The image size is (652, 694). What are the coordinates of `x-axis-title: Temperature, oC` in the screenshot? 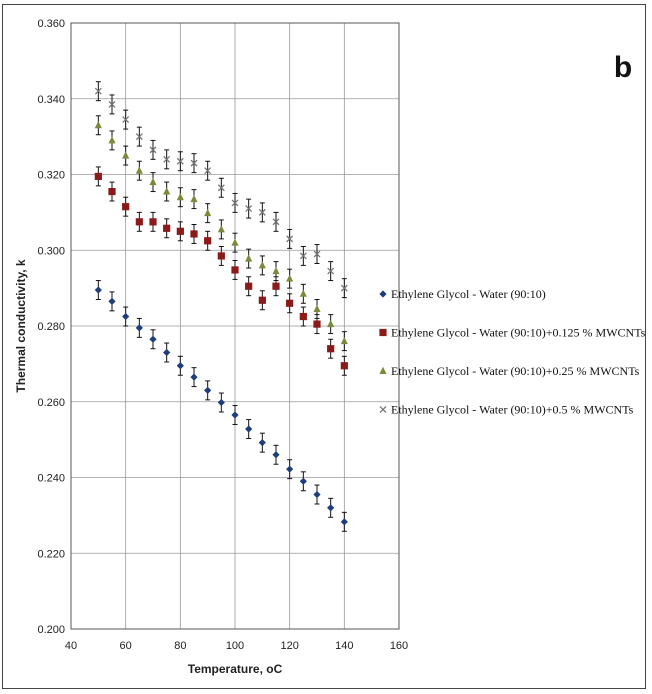 It's located at (235, 669).